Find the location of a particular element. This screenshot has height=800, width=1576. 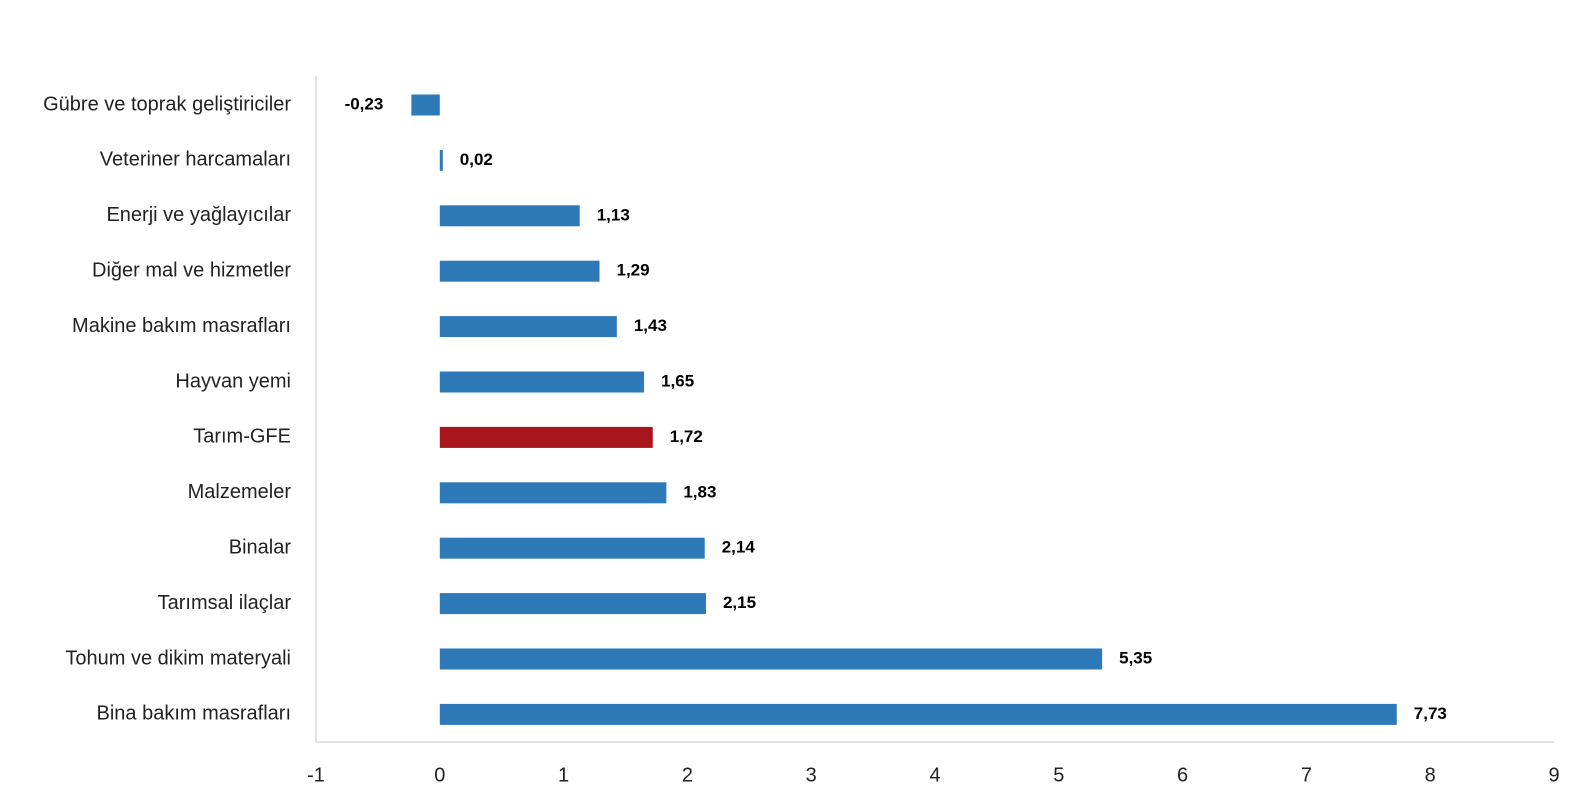

x-tick-label: 5 is located at coordinates (1058, 775).